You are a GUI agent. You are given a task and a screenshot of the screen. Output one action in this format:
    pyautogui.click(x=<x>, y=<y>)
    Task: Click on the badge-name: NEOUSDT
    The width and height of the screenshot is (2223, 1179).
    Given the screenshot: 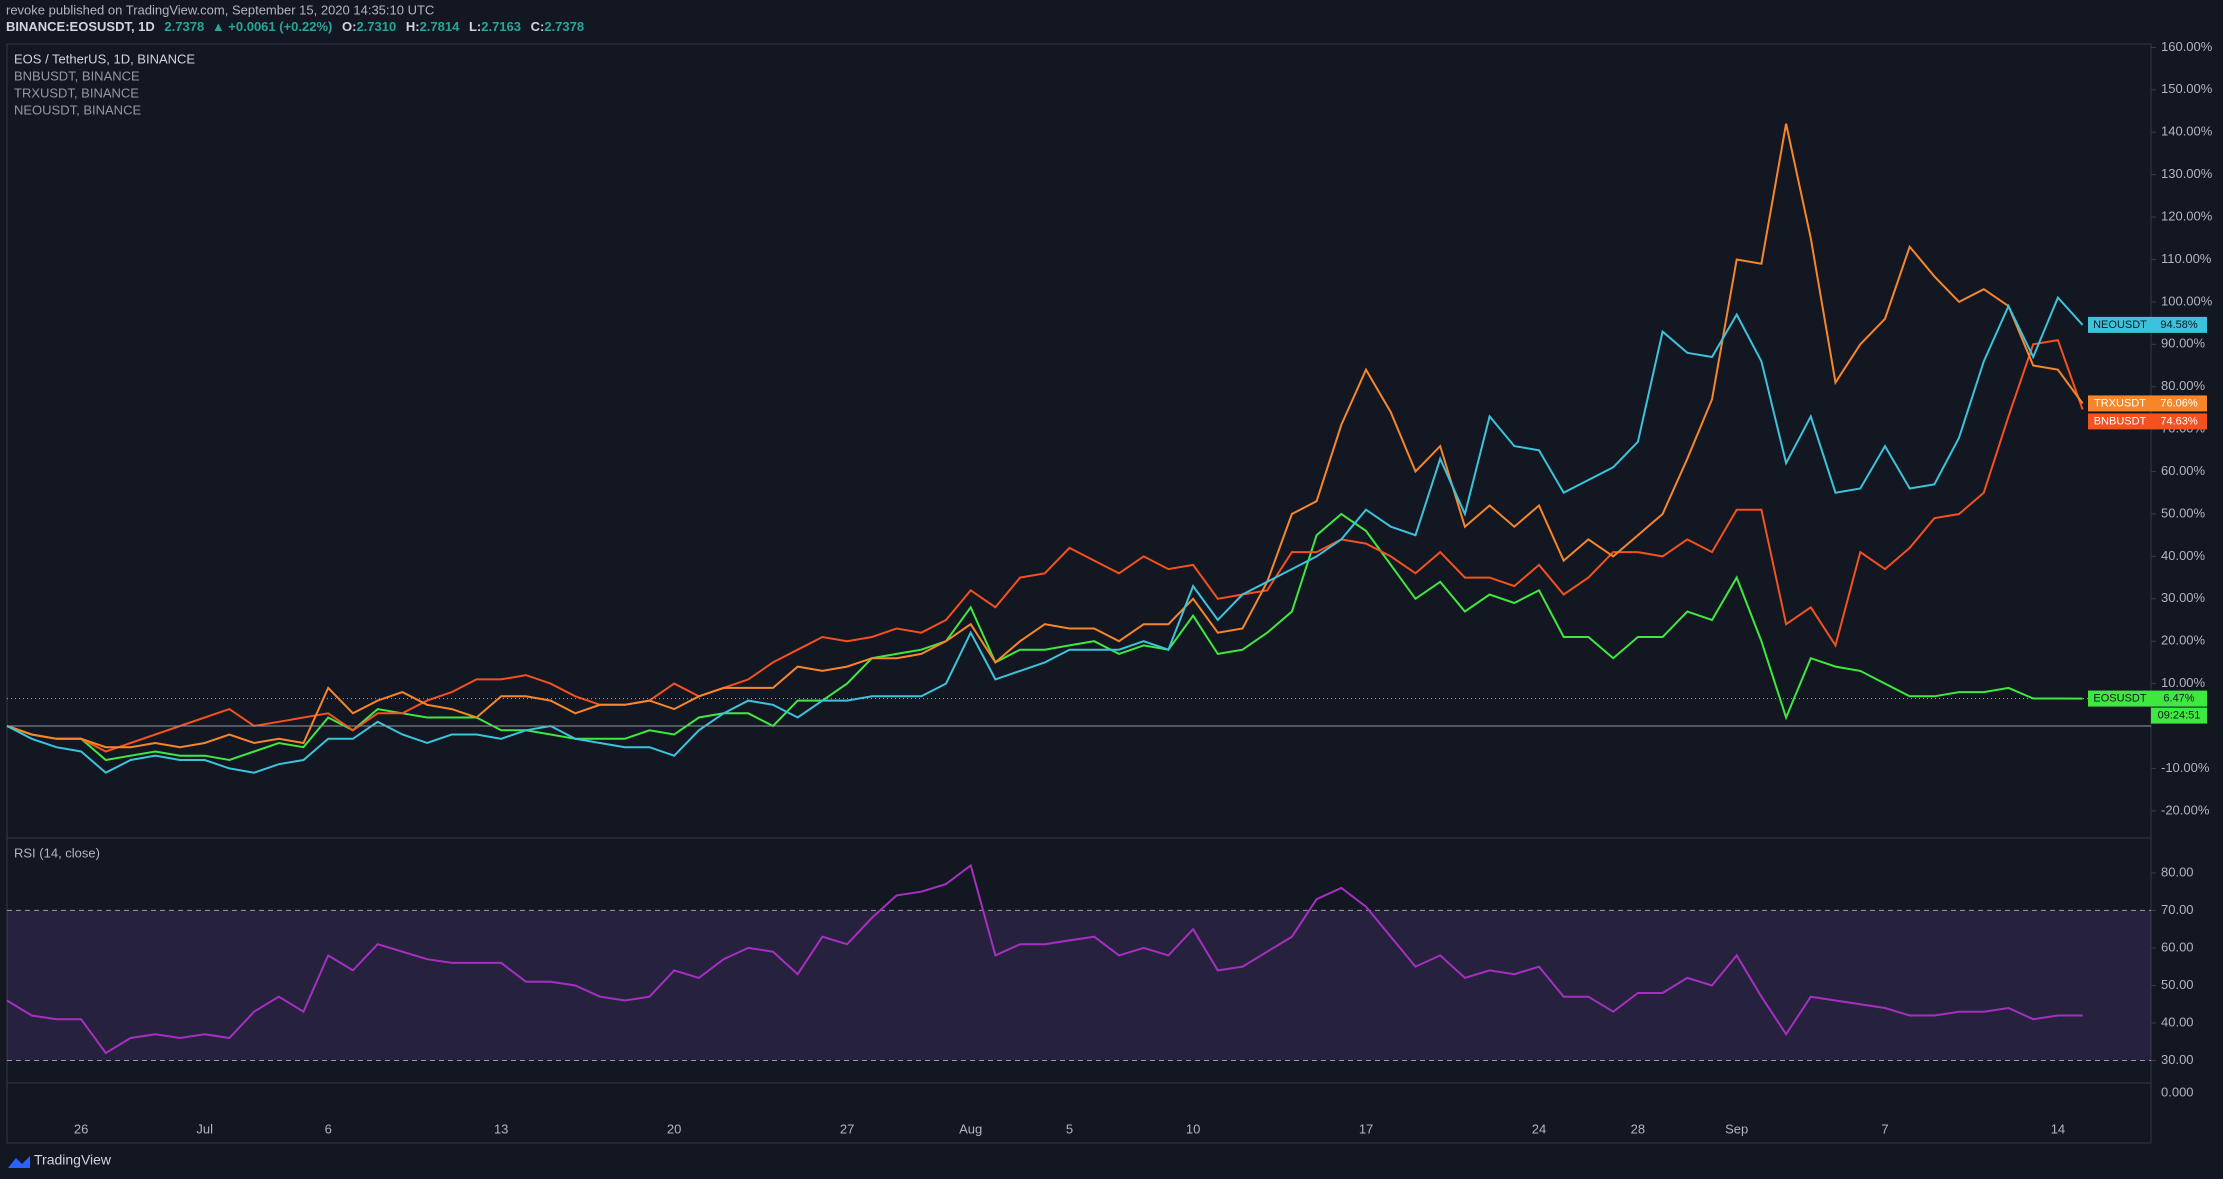 What is the action you would take?
    pyautogui.click(x=2120, y=325)
    